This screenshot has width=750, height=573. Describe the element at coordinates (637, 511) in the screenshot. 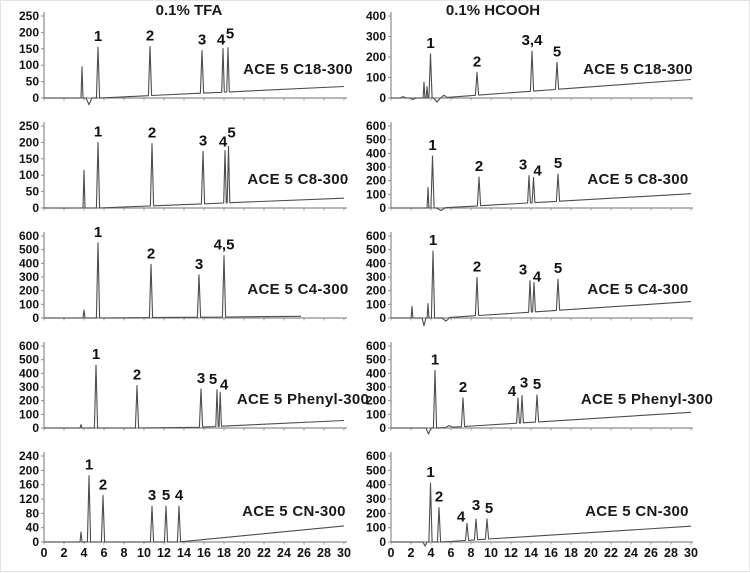

I see `column-label-hcooh-cn: ACE 5 CN-300` at that location.